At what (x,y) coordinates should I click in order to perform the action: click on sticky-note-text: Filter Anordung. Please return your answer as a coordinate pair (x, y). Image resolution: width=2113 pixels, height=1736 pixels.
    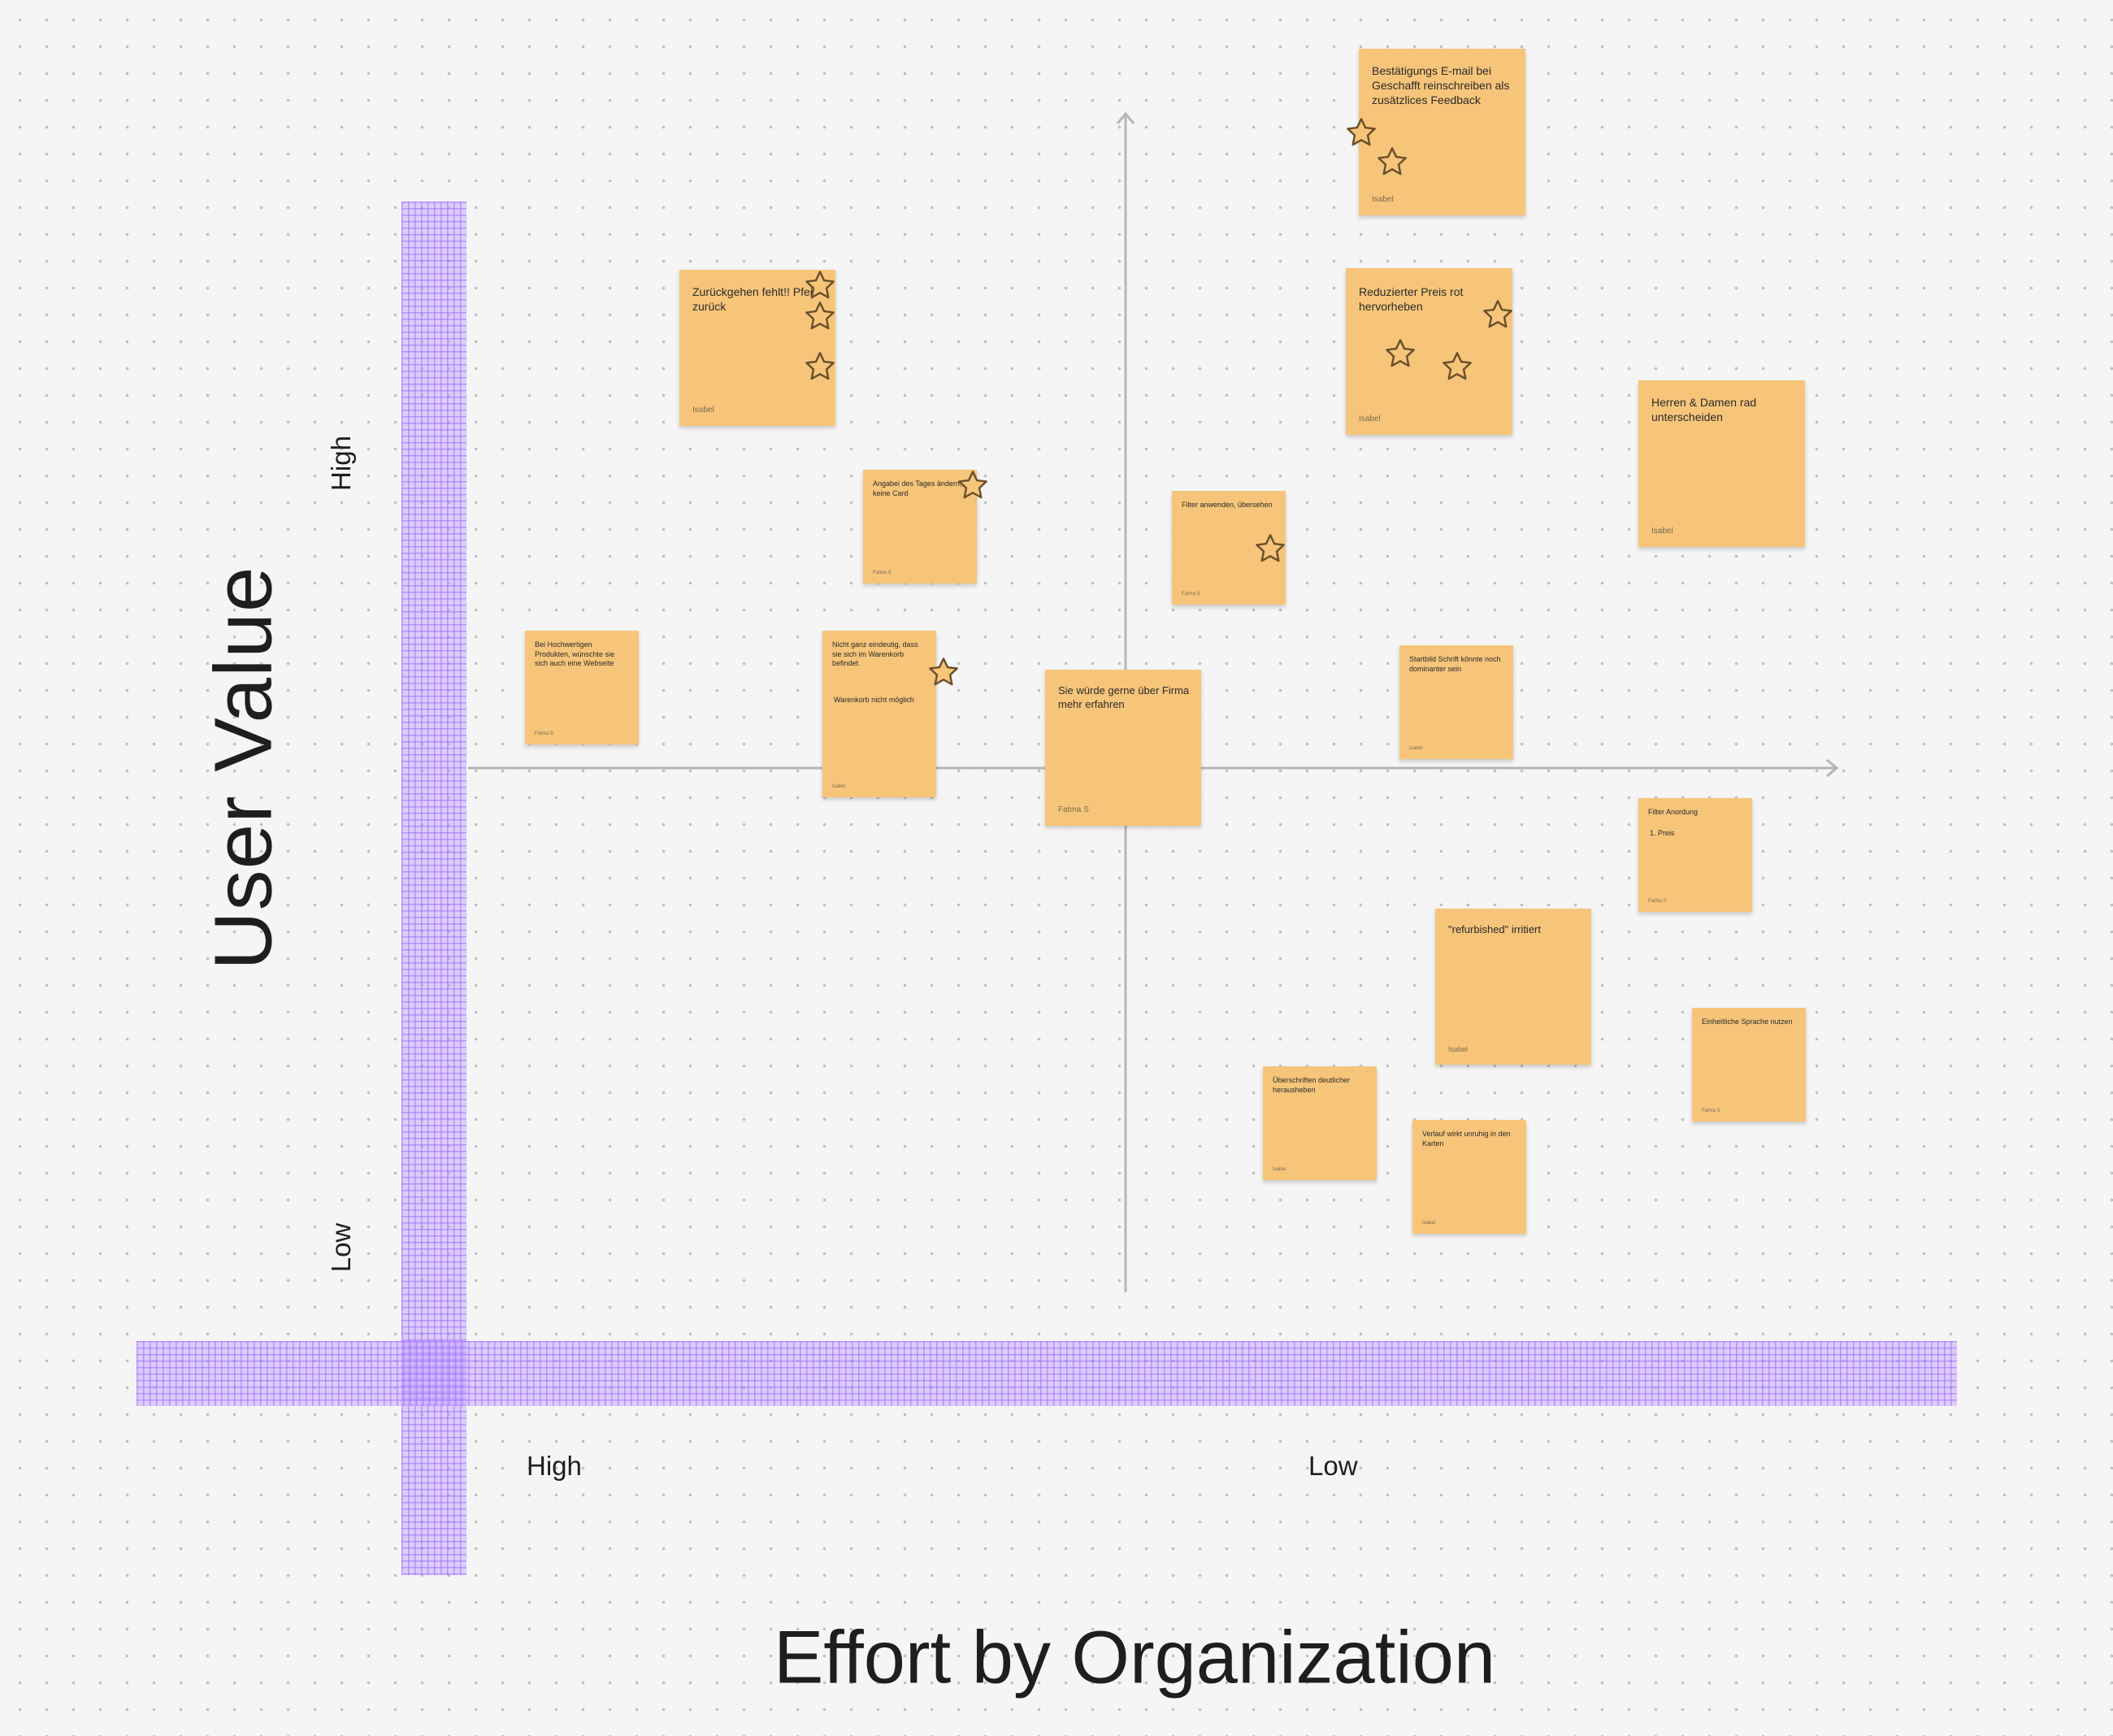
    Looking at the image, I should click on (1673, 812).